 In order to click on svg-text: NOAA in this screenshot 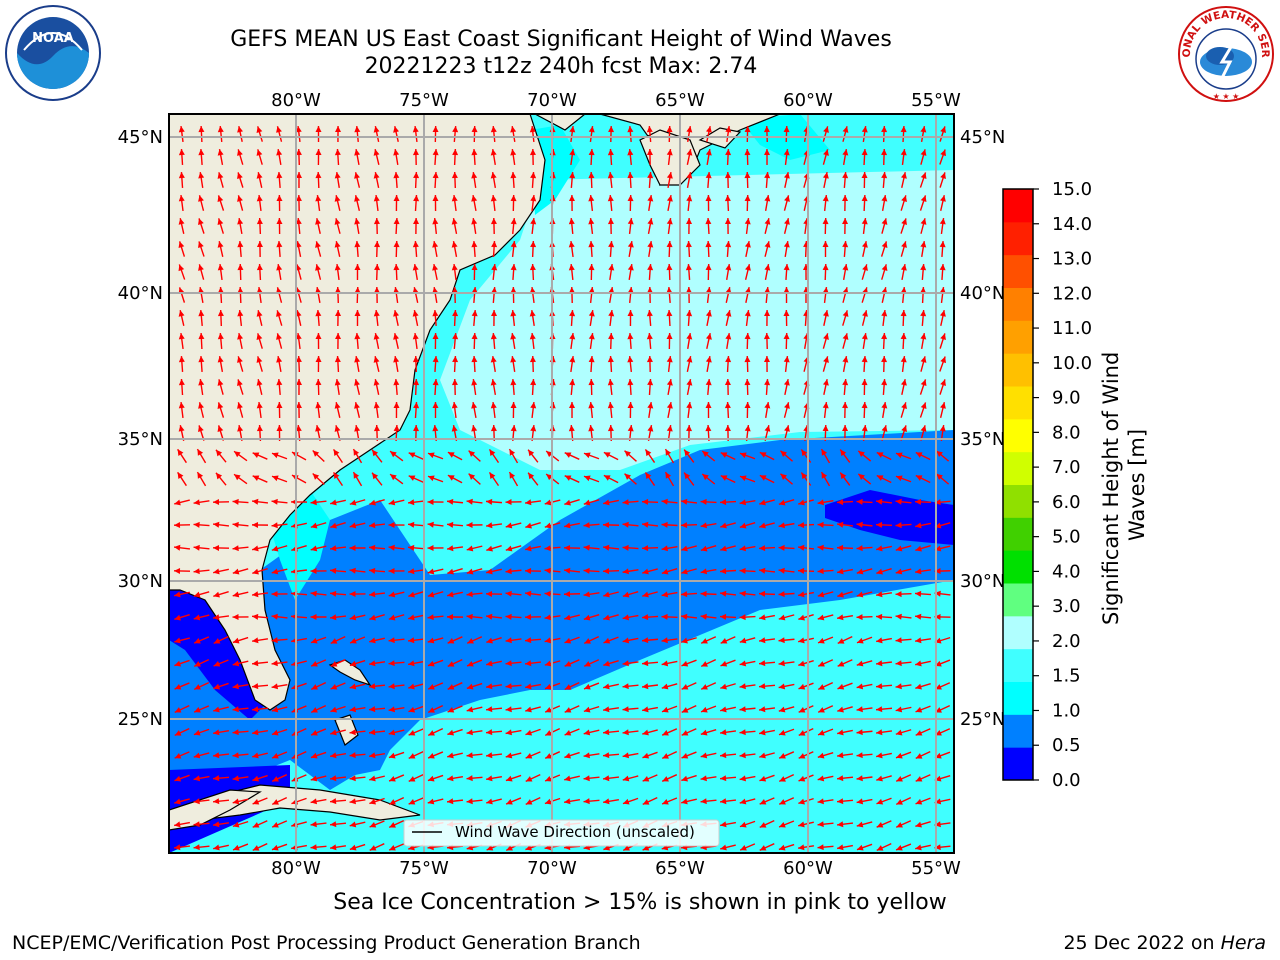, I will do `click(53, 38)`.